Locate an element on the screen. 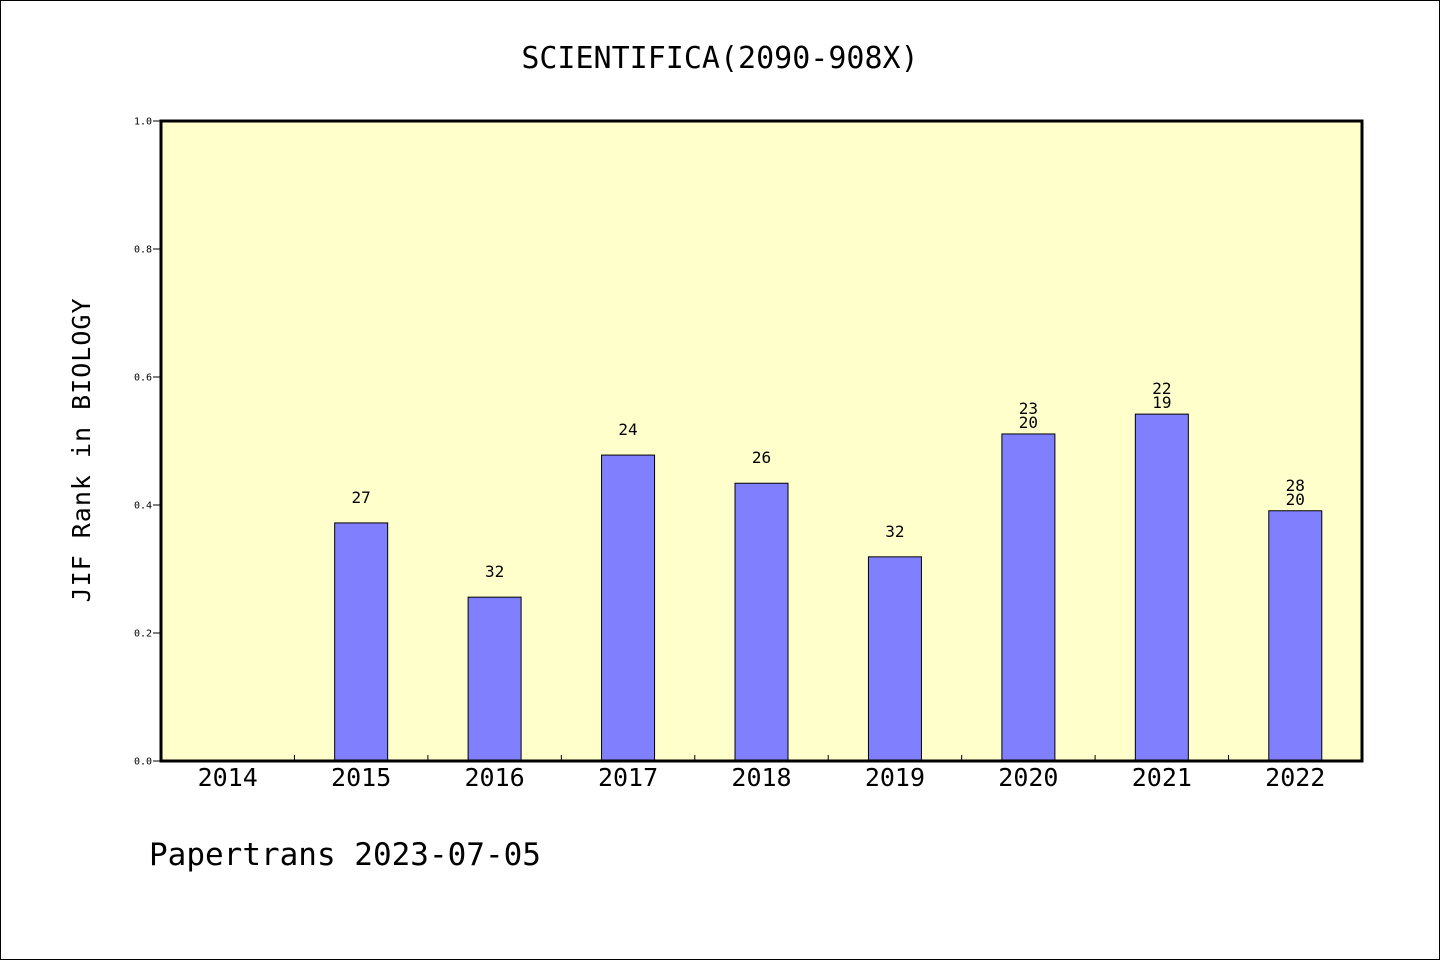 Image resolution: width=1440 pixels, height=964 pixels. data-label: 24 is located at coordinates (627, 429).